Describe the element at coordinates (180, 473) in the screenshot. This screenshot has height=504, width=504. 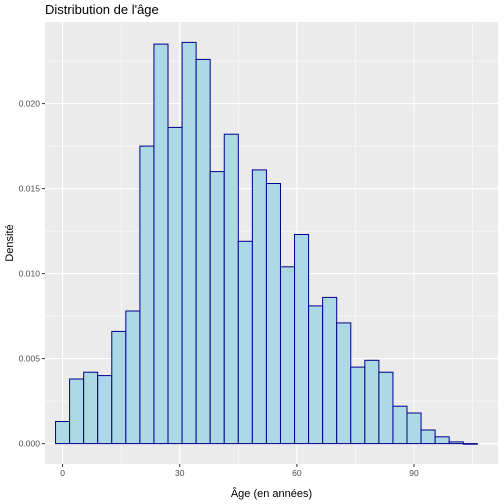
I see `x-tick-label: 30` at that location.